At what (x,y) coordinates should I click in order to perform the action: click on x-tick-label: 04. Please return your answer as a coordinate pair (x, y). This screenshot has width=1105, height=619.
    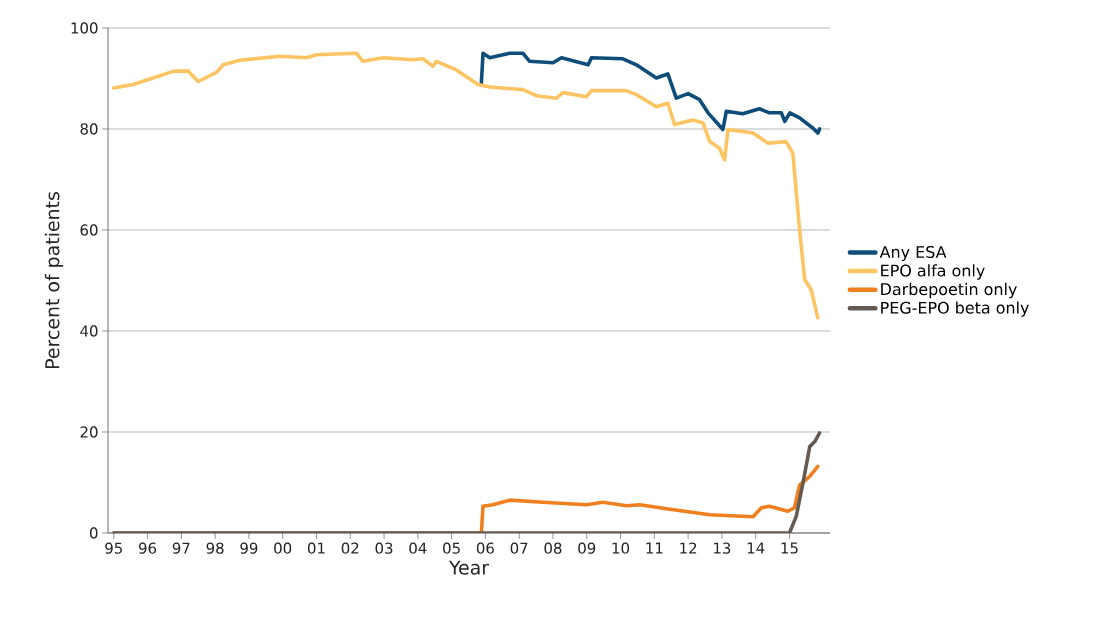
    Looking at the image, I should click on (418, 548).